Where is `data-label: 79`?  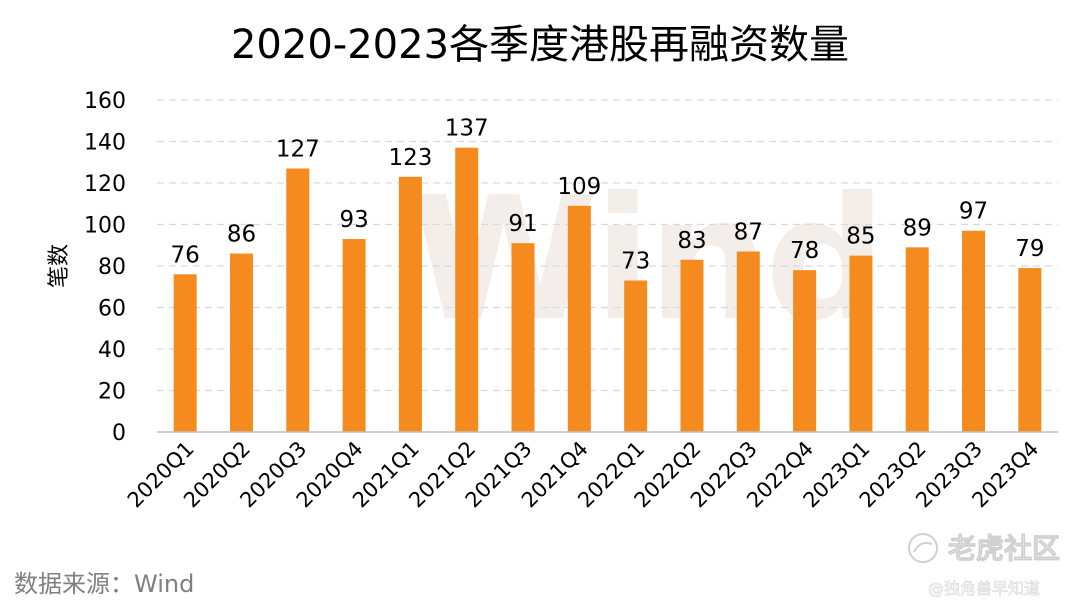 data-label: 79 is located at coordinates (1029, 249).